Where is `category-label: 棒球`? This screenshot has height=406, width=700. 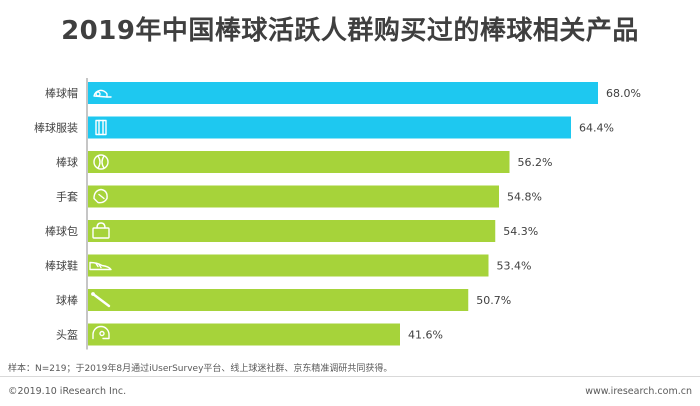
category-label: 棒球 is located at coordinates (67, 162).